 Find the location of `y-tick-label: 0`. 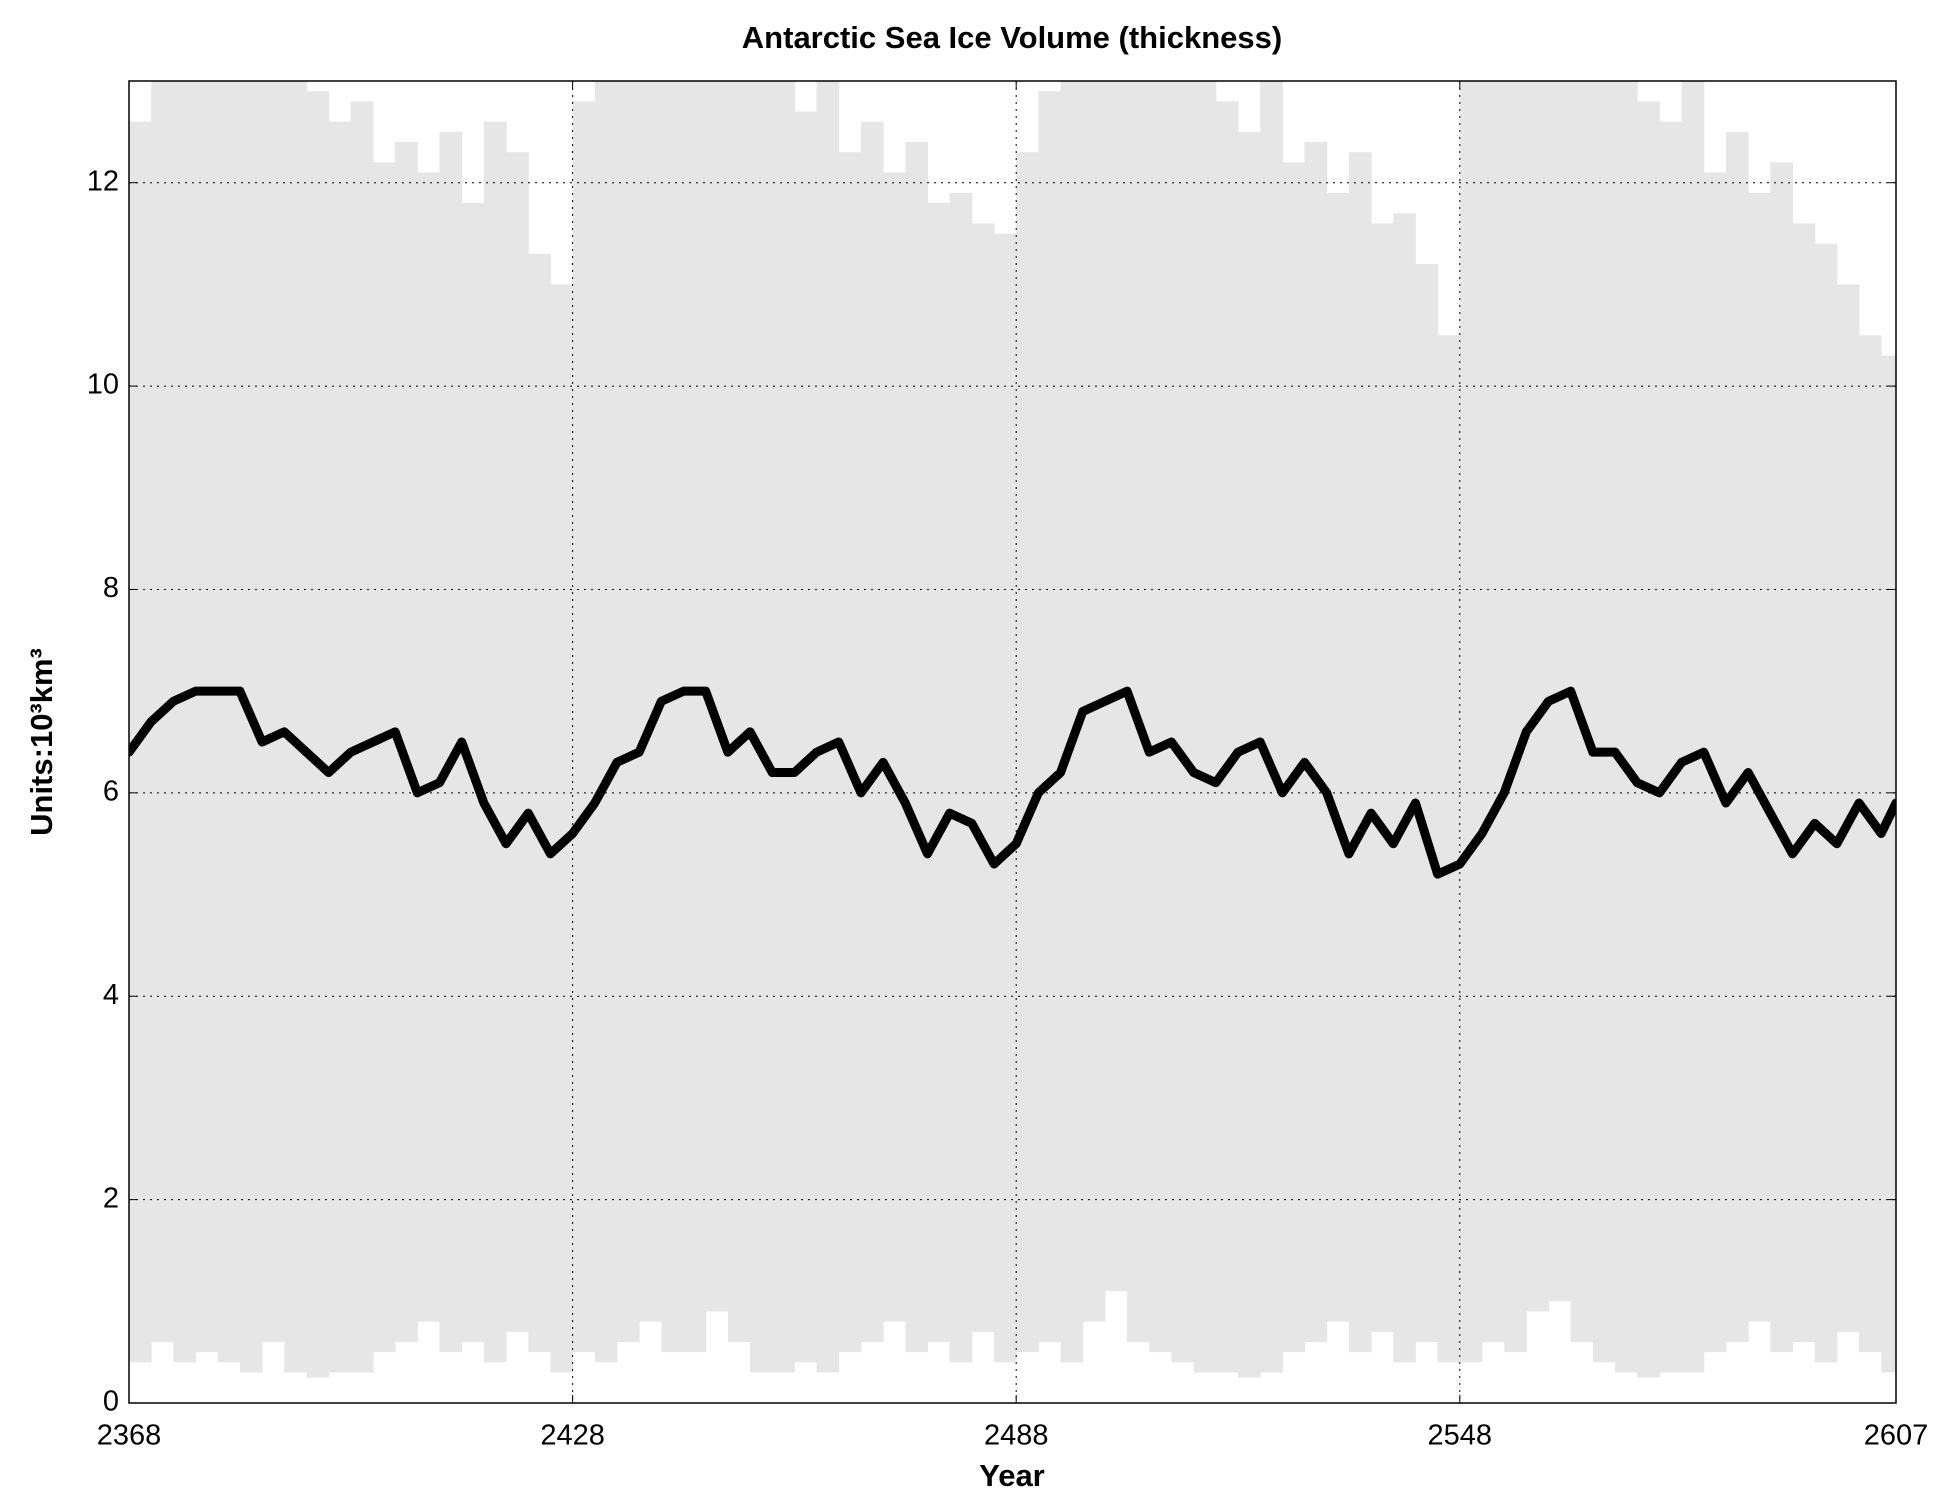

y-tick-label: 0 is located at coordinates (111, 1402).